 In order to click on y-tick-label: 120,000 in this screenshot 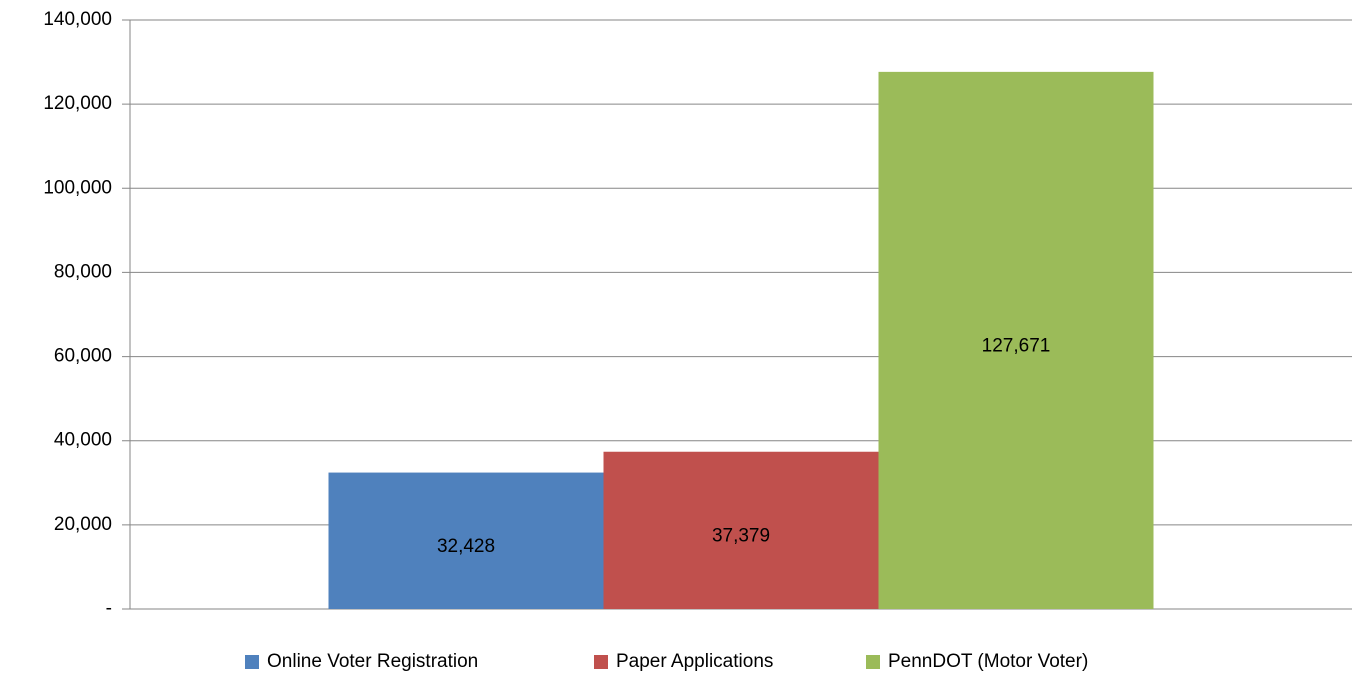, I will do `click(77, 103)`.